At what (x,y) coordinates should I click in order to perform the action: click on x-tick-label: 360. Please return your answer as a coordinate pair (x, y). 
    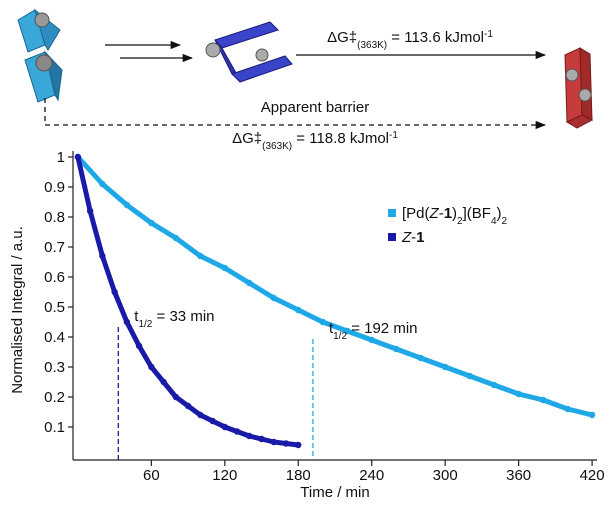
    Looking at the image, I should click on (518, 475).